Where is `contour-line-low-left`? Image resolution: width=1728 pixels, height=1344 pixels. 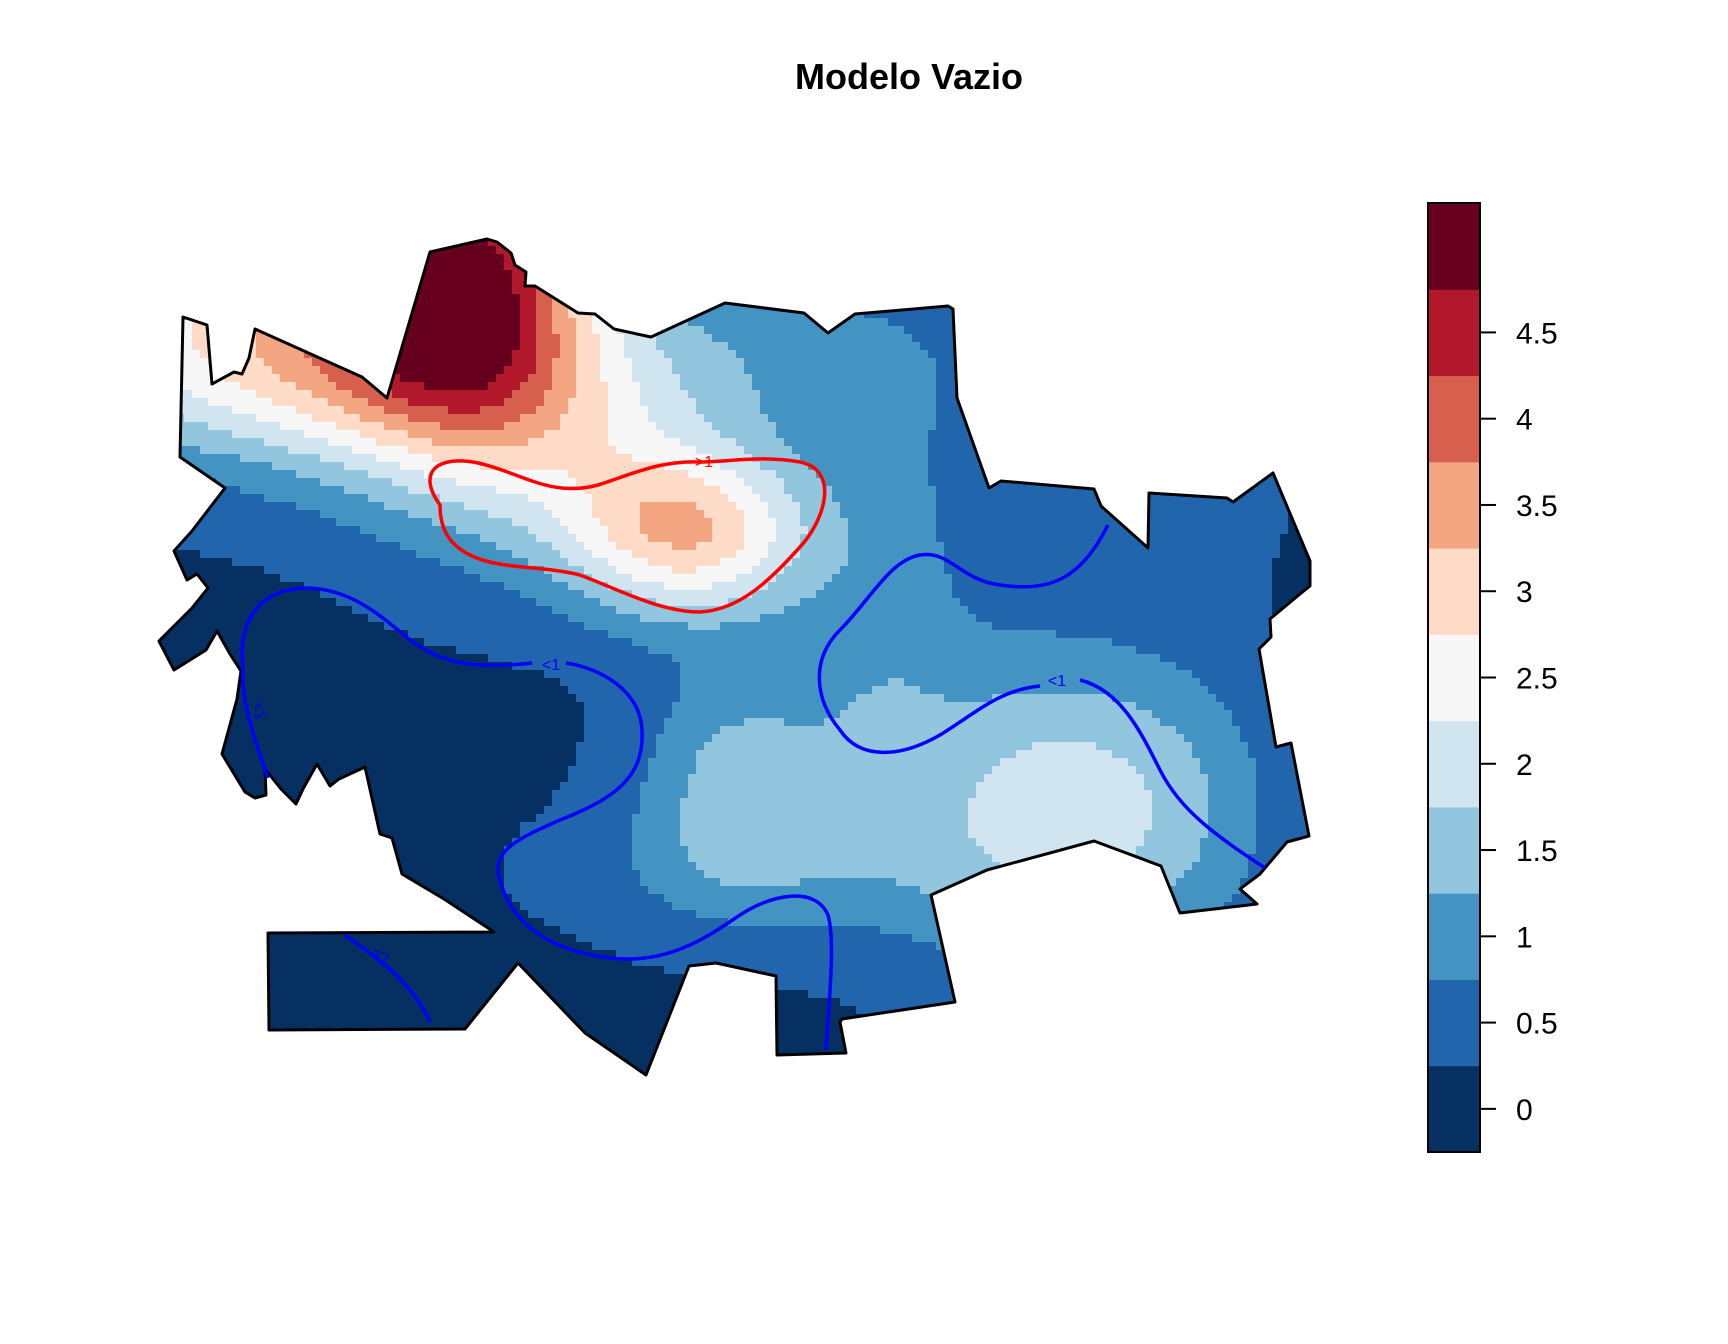
contour-line-low-left is located at coordinates (537, 818).